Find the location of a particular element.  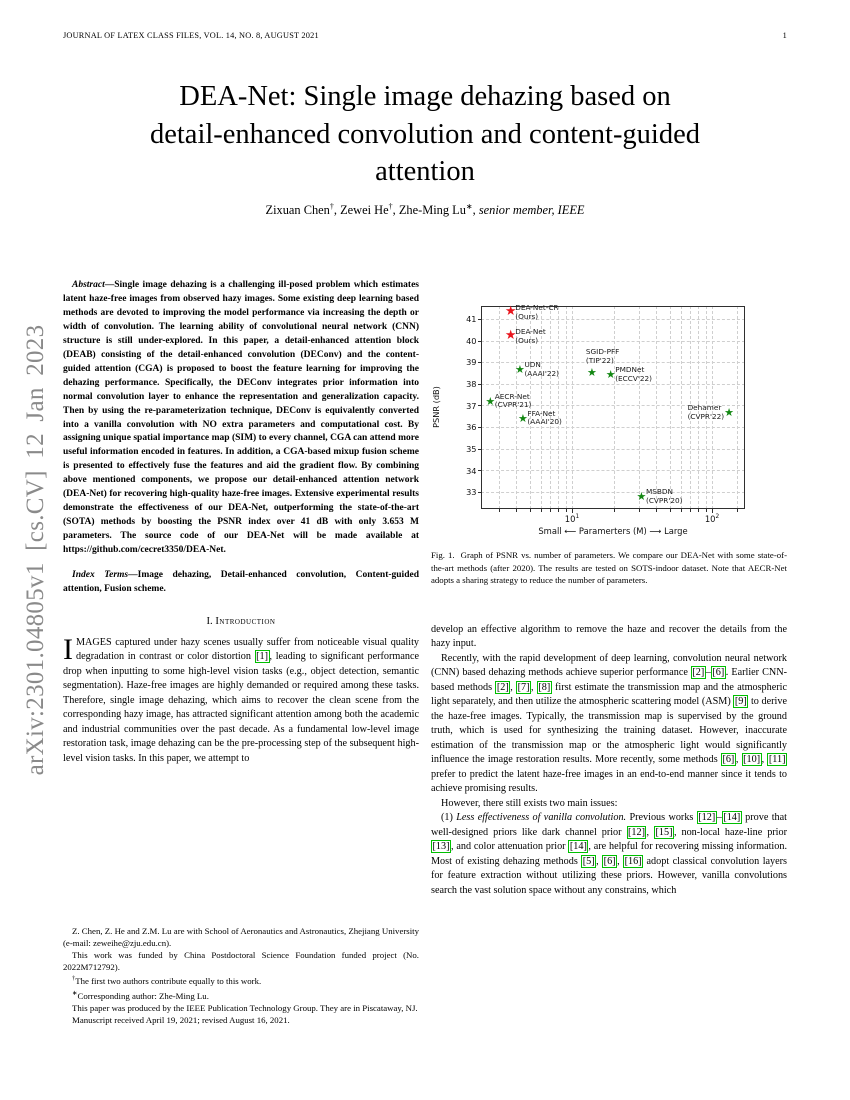

section-title: Introduction is located at coordinates (245, 621).